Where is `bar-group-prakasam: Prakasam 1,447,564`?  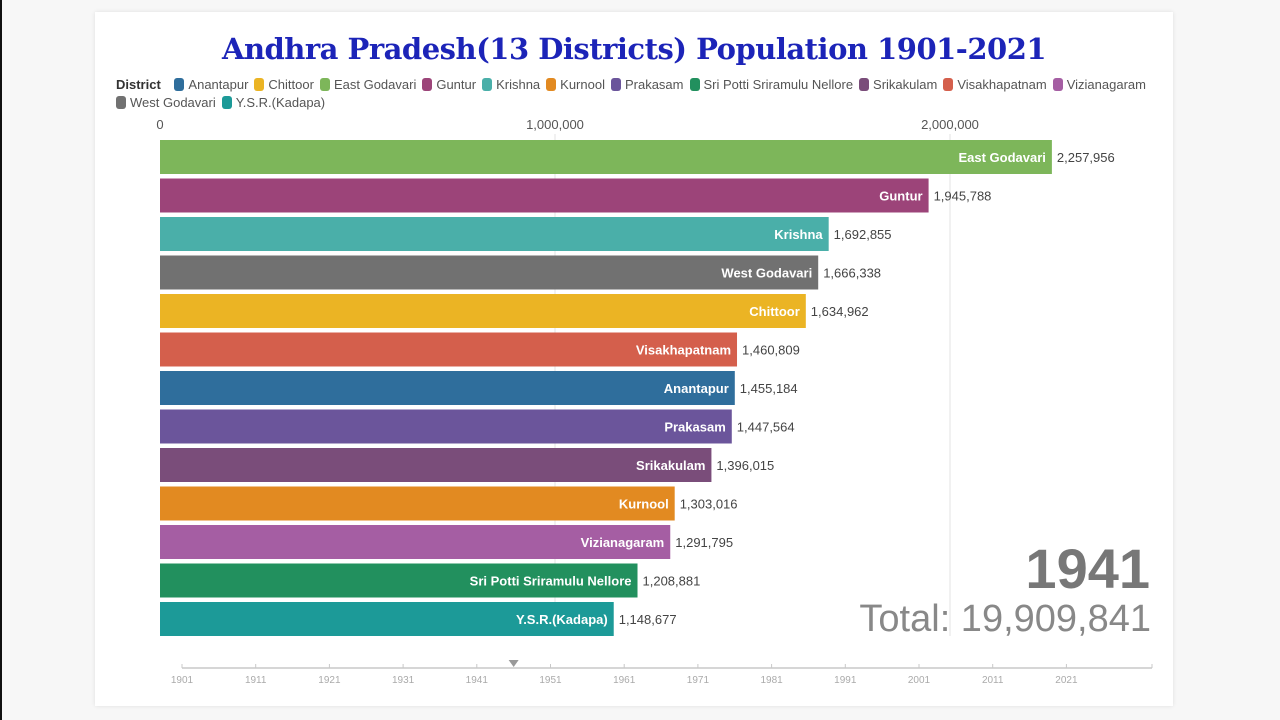 bar-group-prakasam: Prakasam 1,447,564 is located at coordinates (477, 426).